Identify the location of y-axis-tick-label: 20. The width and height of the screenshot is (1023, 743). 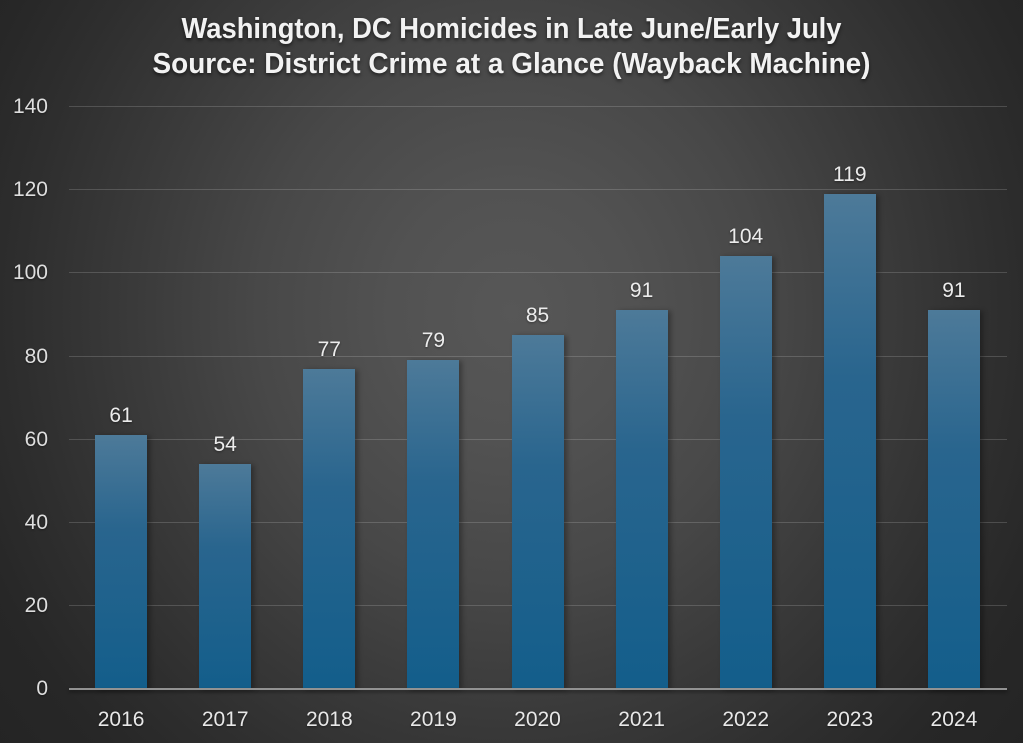
(36, 605).